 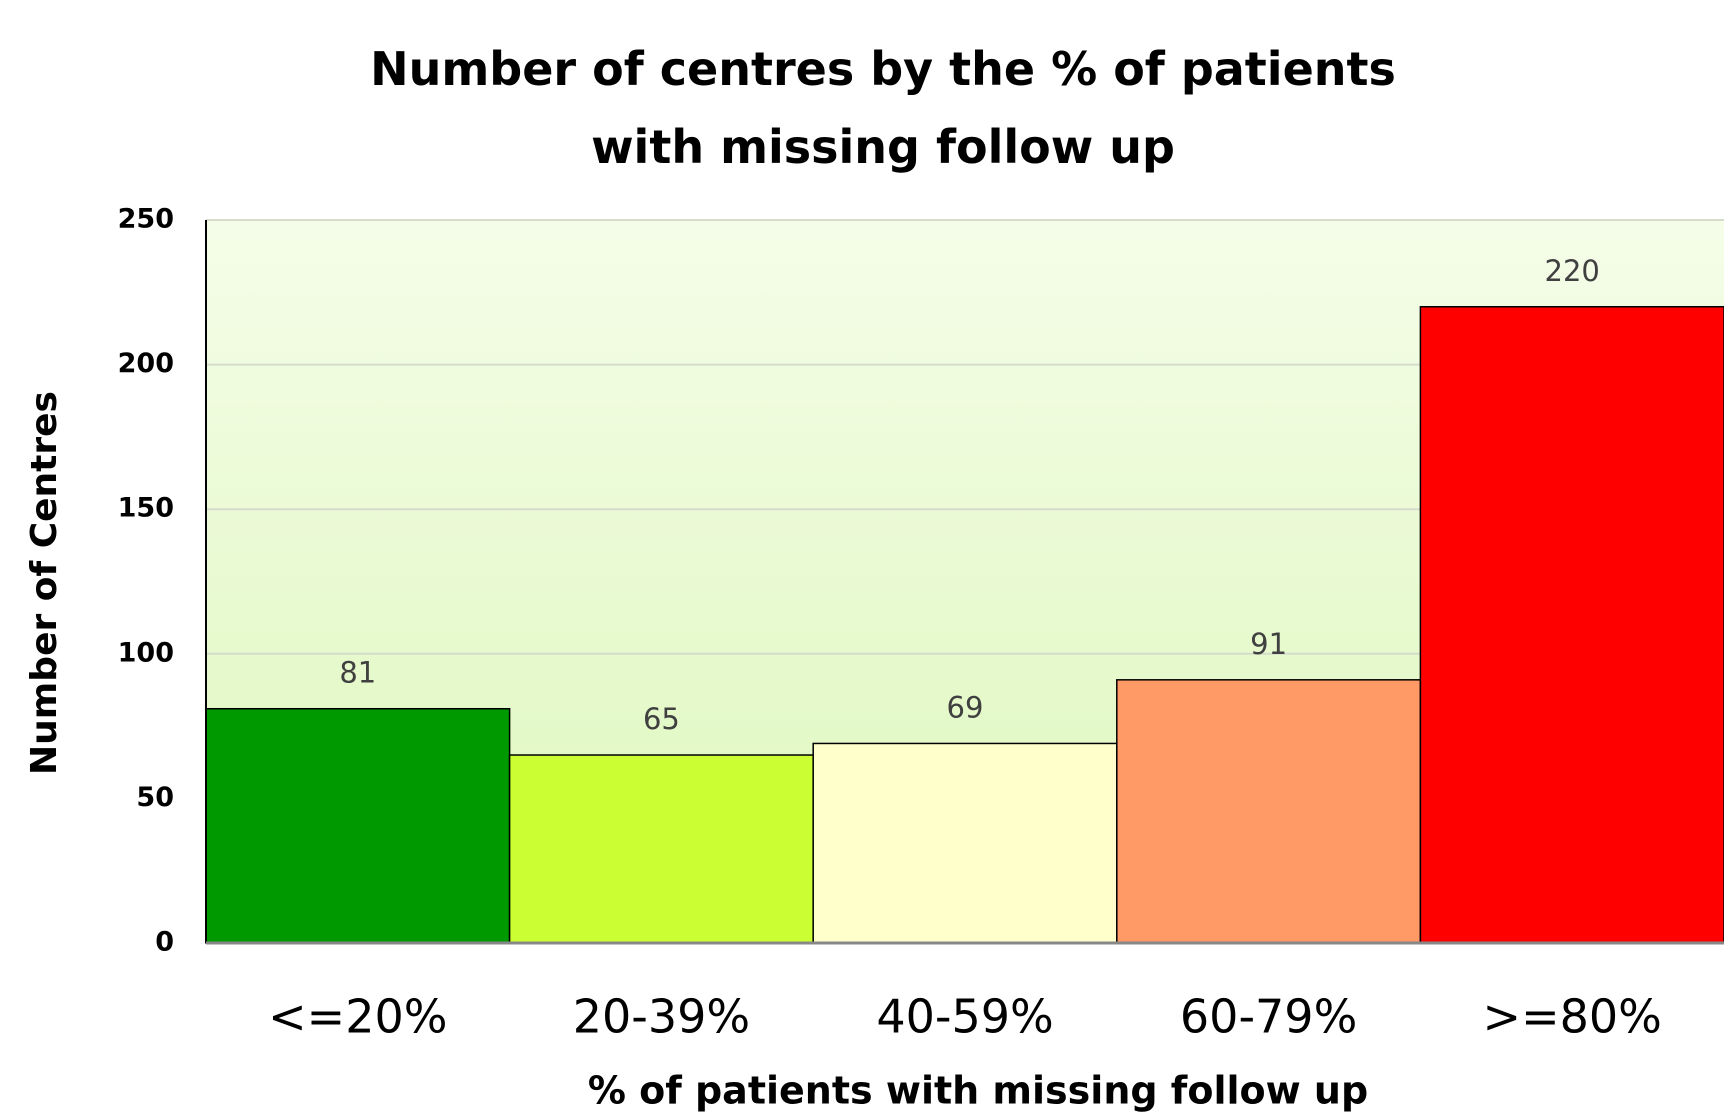 What do you see at coordinates (146, 363) in the screenshot?
I see `y-tick-label: 200` at bounding box center [146, 363].